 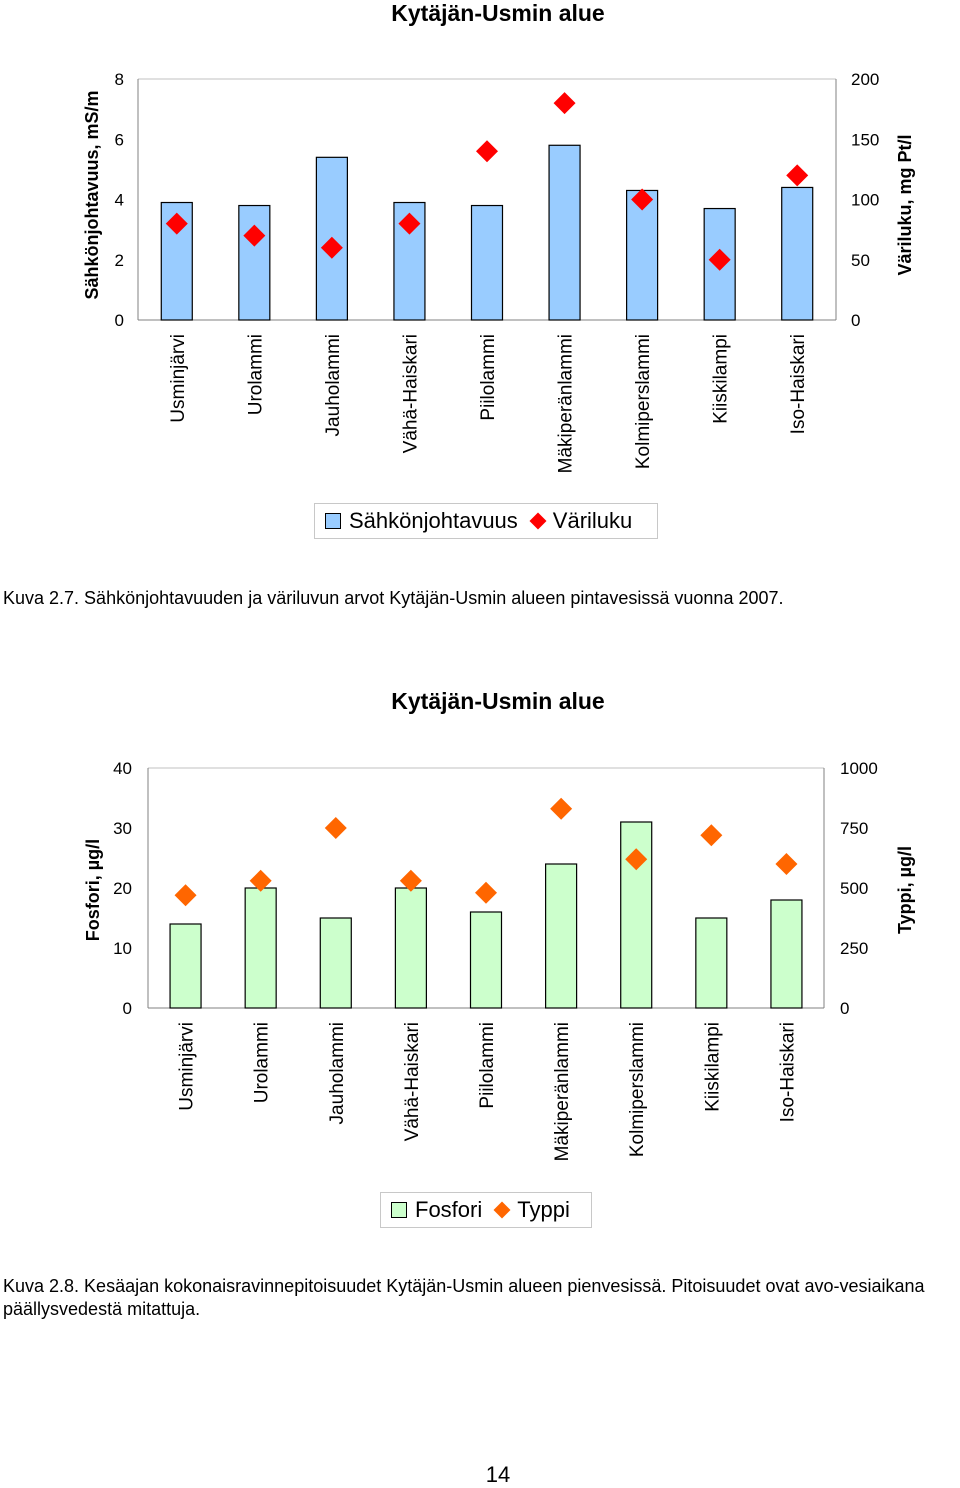 What do you see at coordinates (786, 954) in the screenshot?
I see `chart2-bar-iso-haiskari` at bounding box center [786, 954].